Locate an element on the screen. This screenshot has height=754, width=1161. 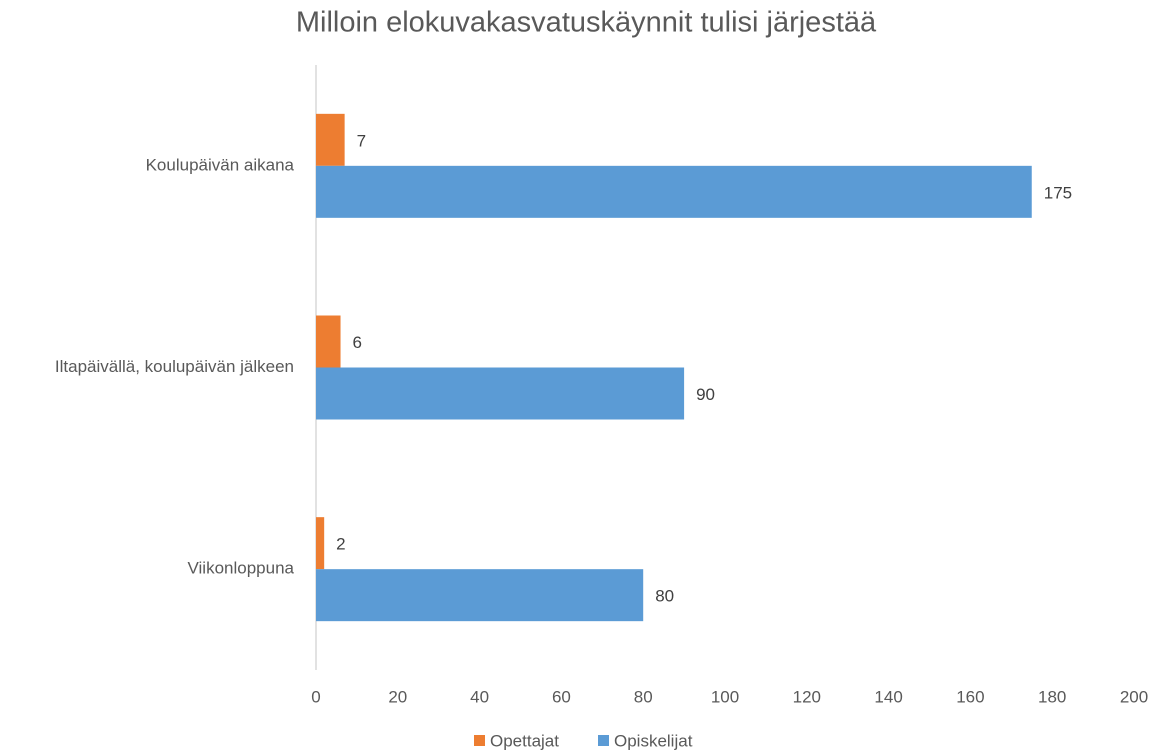
x-tick-label: 140 is located at coordinates (888, 696).